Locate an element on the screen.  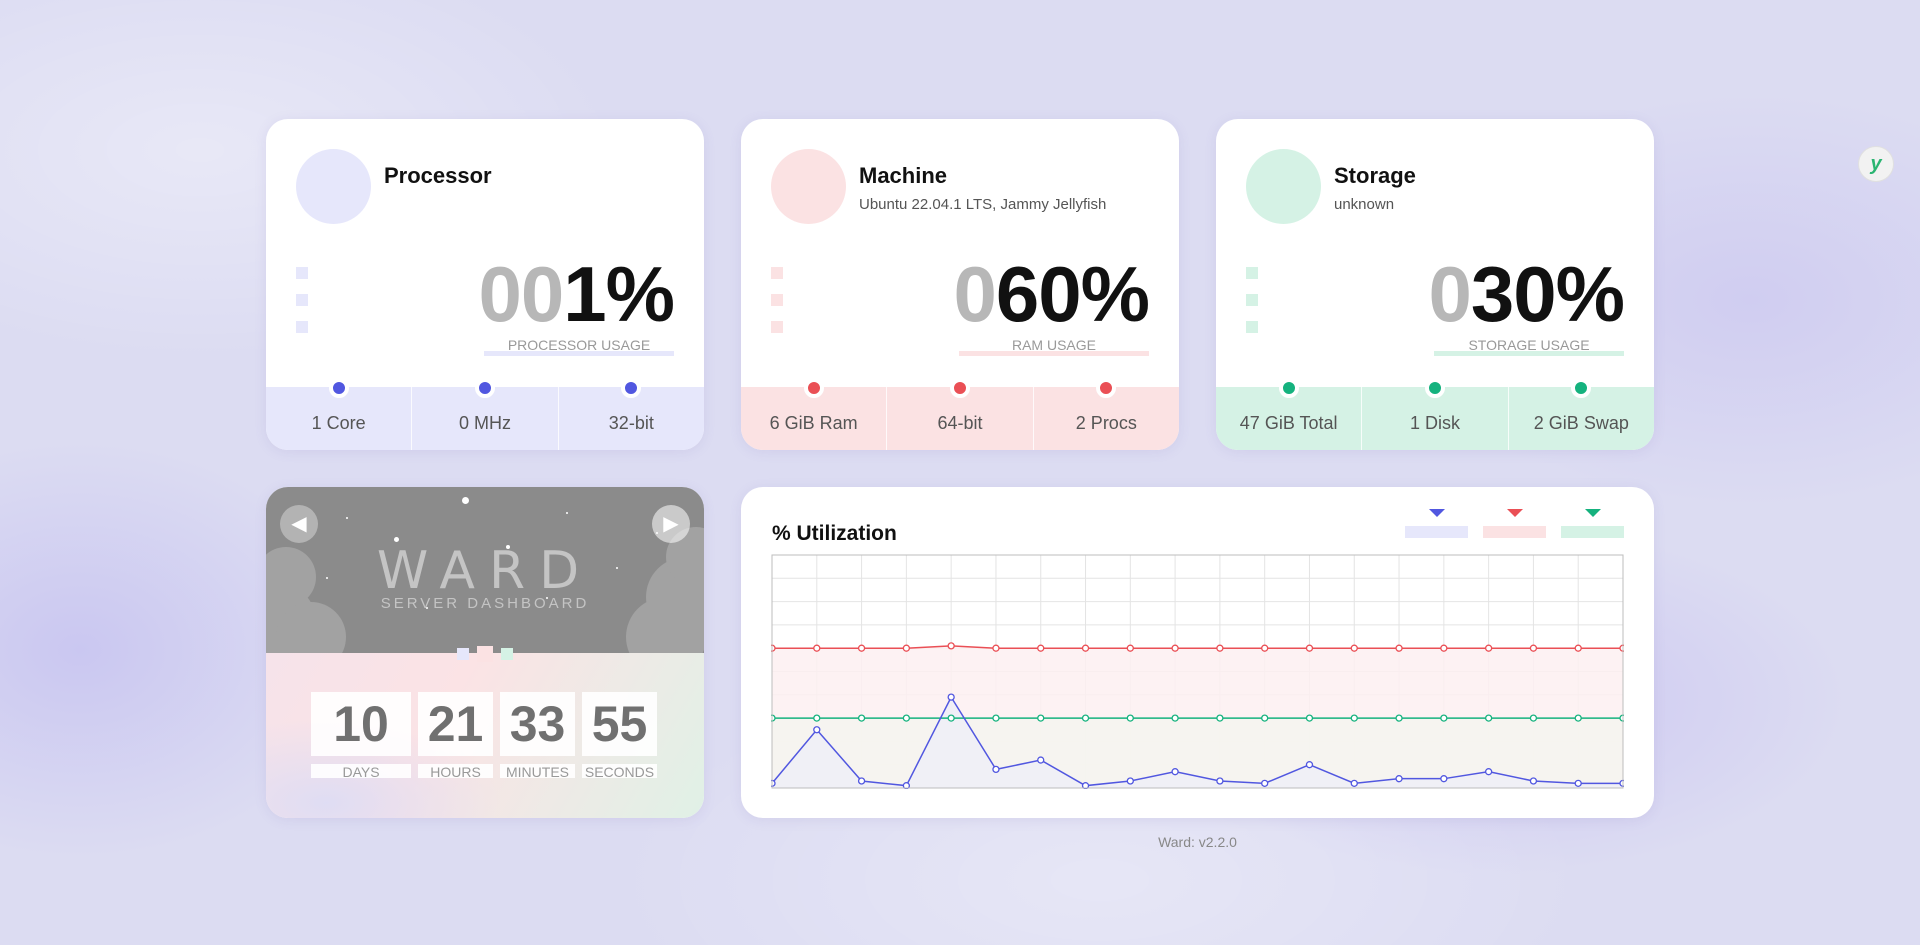
stat-item: 0 MHz is located at coordinates (485, 414).